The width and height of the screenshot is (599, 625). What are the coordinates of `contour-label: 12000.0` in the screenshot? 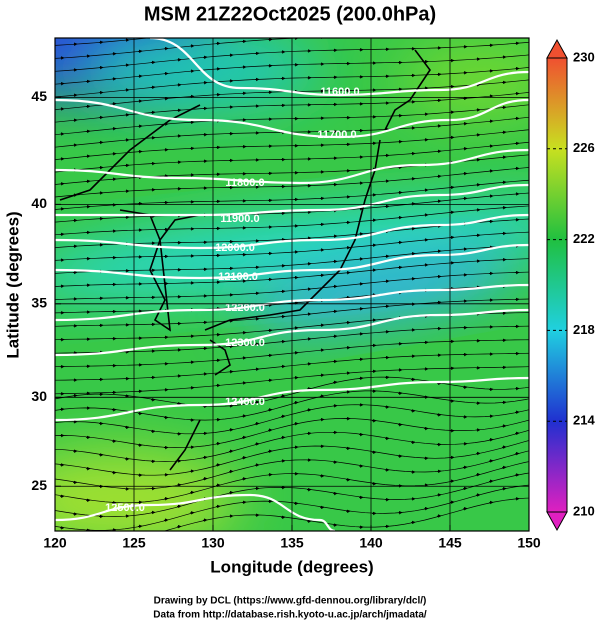 It's located at (235, 248).